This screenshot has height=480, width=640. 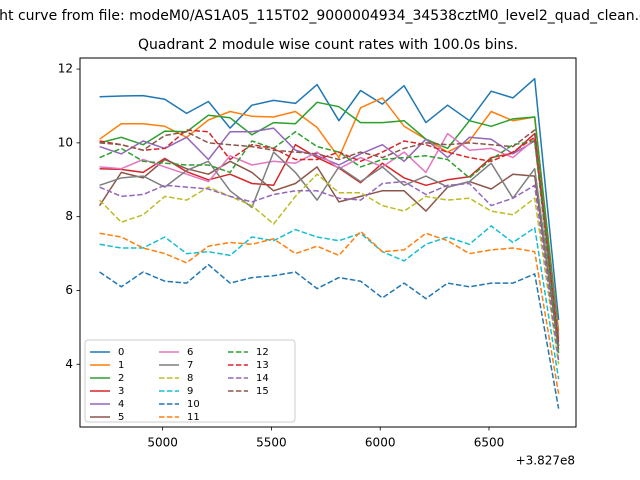 I want to click on legend-label-10: 10, so click(x=193, y=404).